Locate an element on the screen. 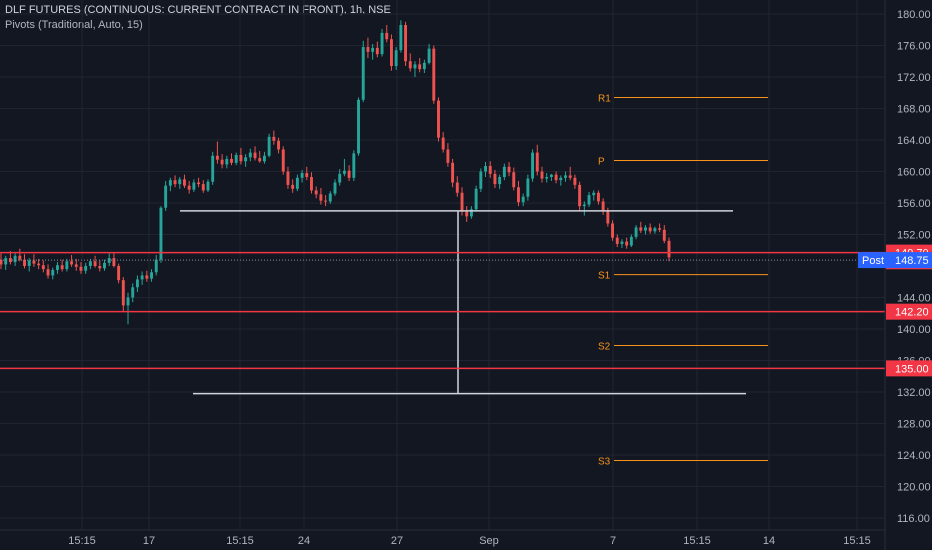 The image size is (932, 550). time-axis is located at coordinates (442, 540).